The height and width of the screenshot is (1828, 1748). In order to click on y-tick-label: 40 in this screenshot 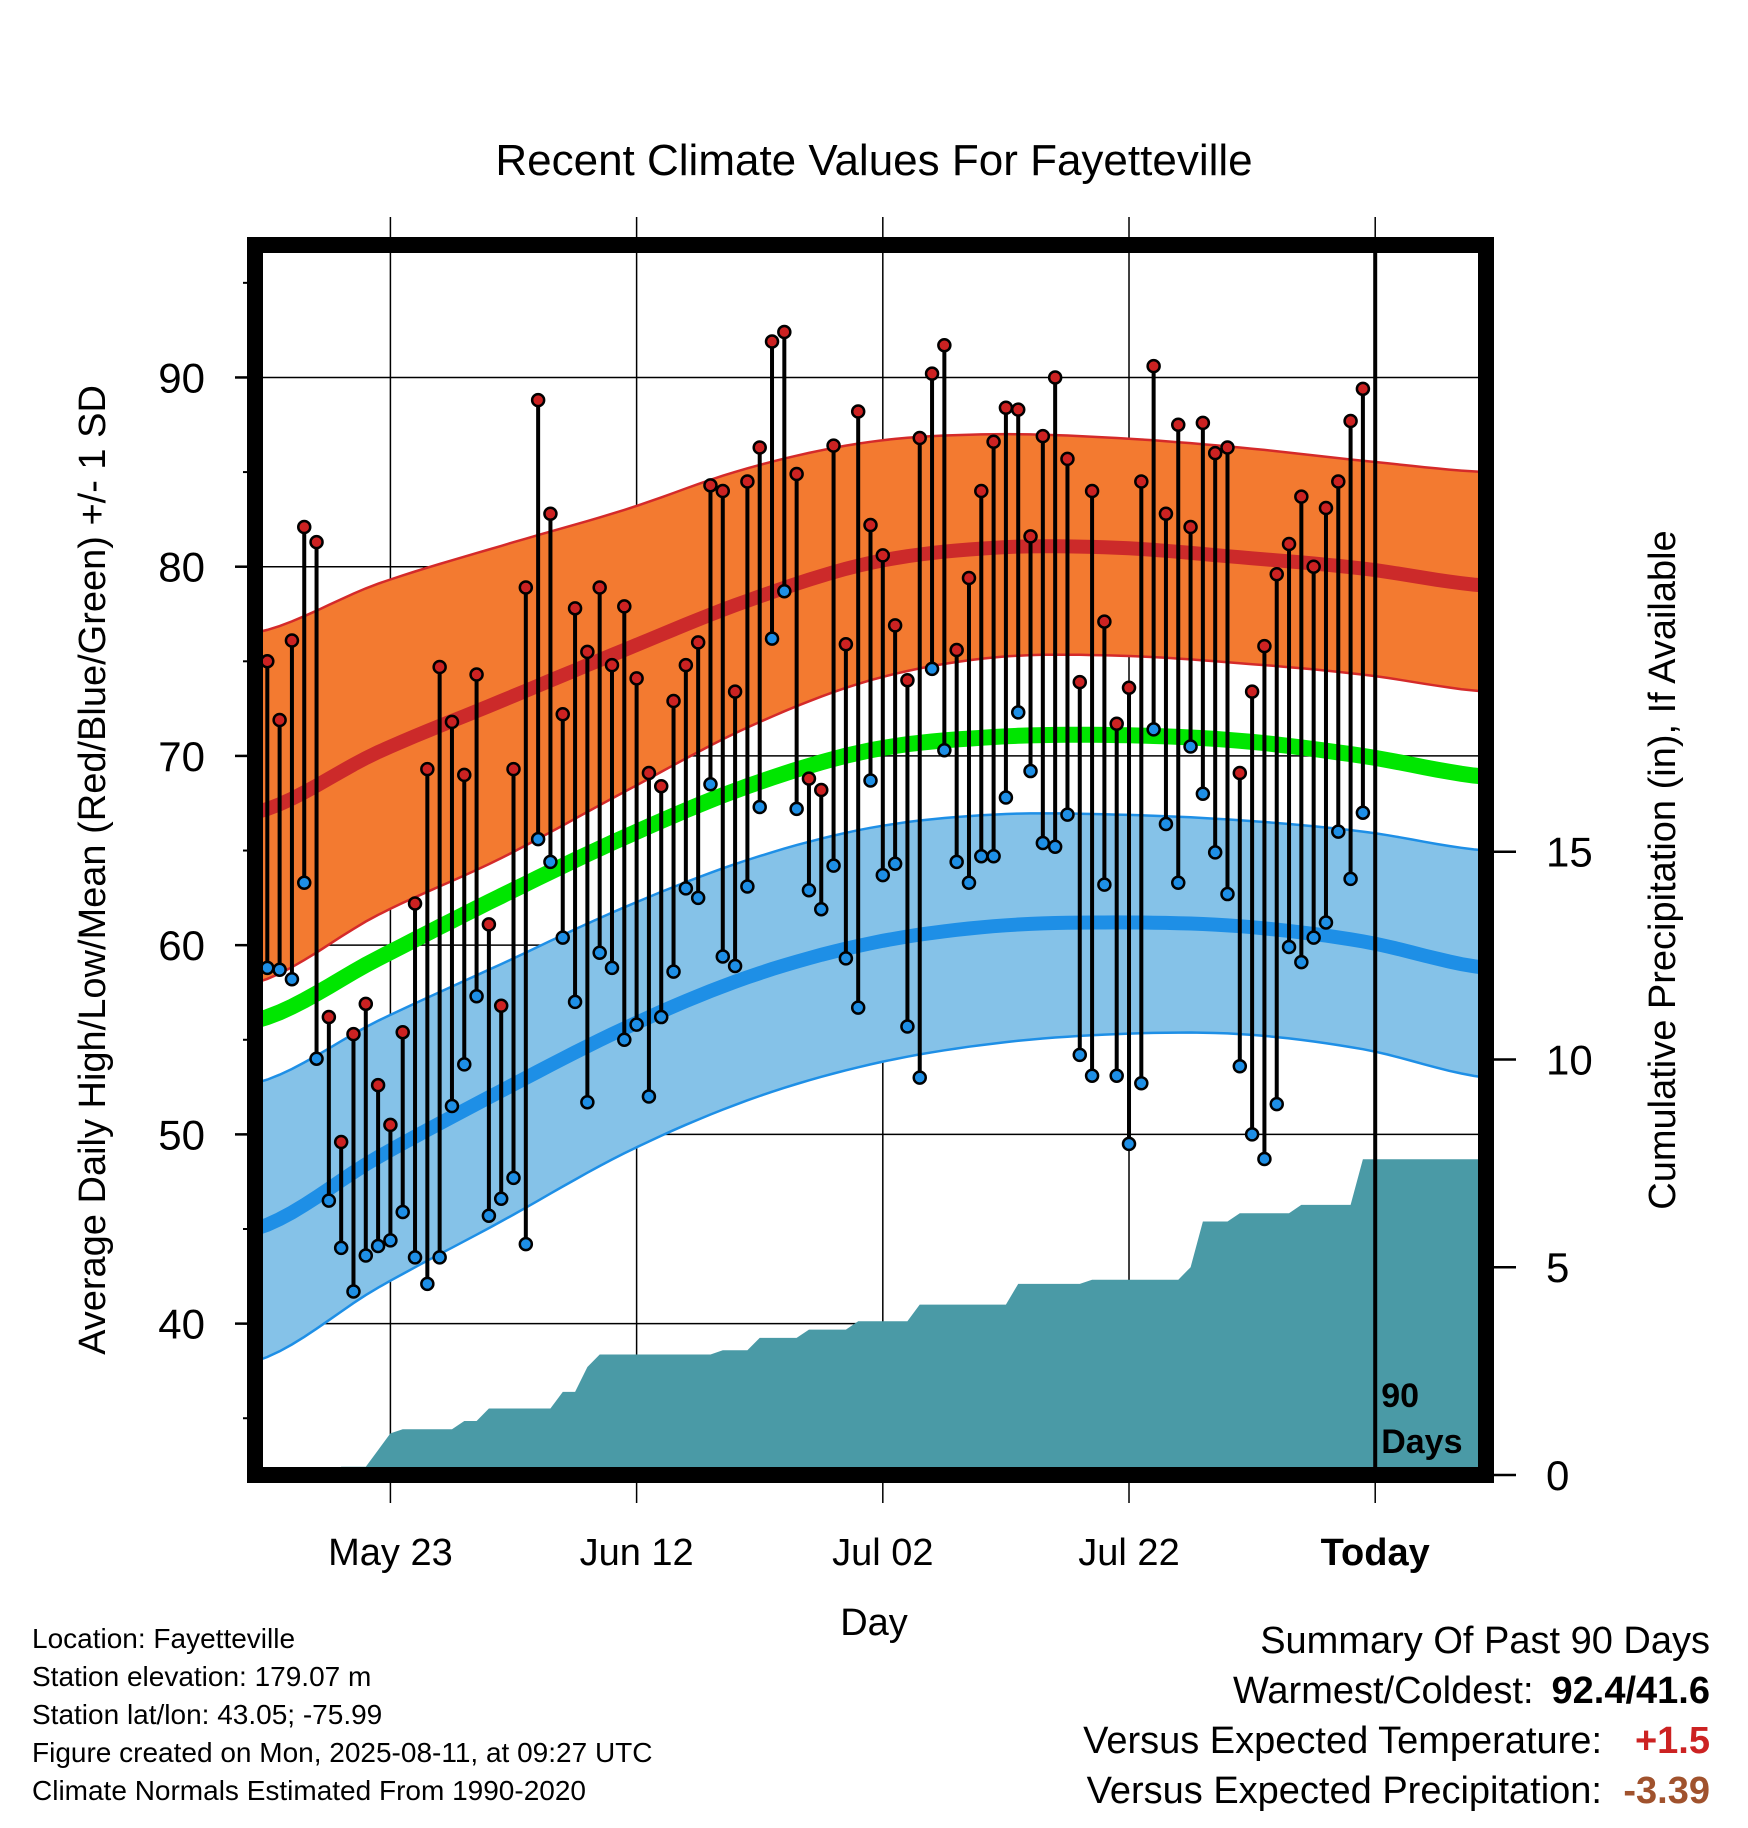, I will do `click(181, 1324)`.